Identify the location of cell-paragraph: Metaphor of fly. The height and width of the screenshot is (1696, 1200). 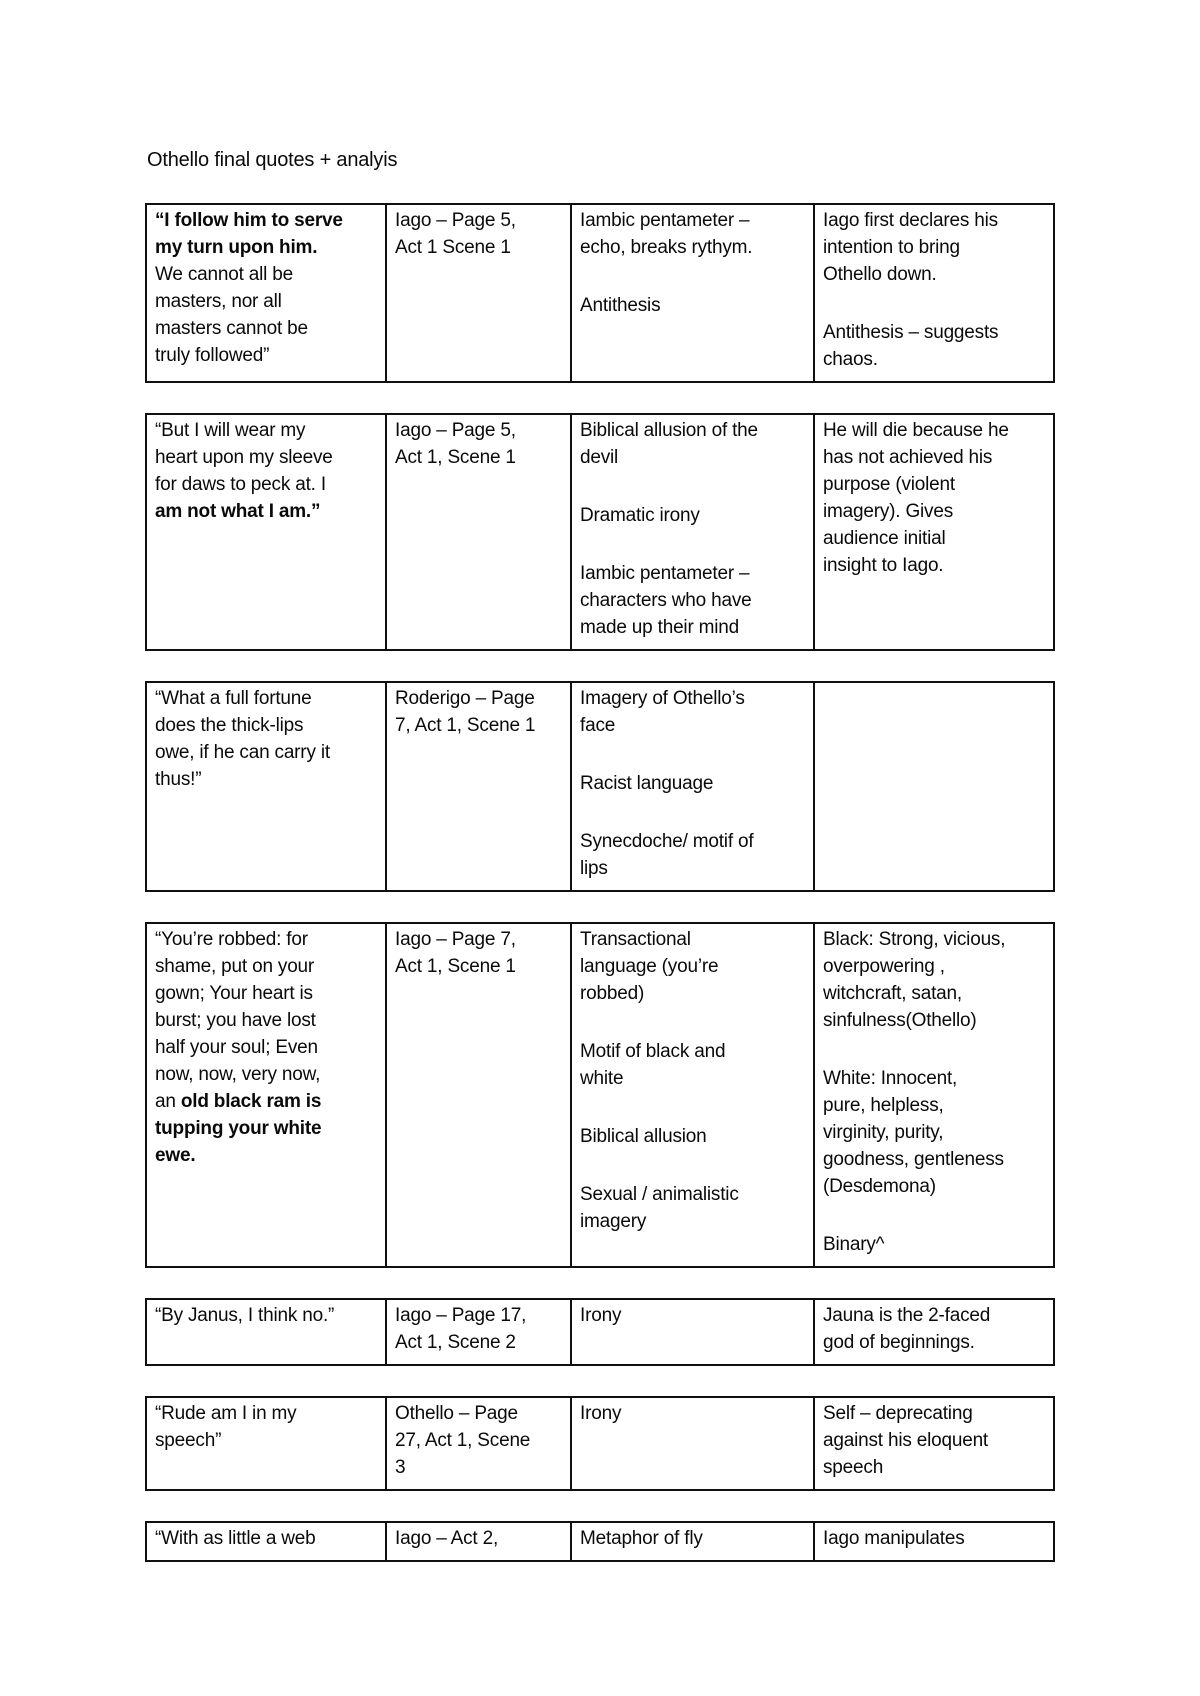
(692, 1538).